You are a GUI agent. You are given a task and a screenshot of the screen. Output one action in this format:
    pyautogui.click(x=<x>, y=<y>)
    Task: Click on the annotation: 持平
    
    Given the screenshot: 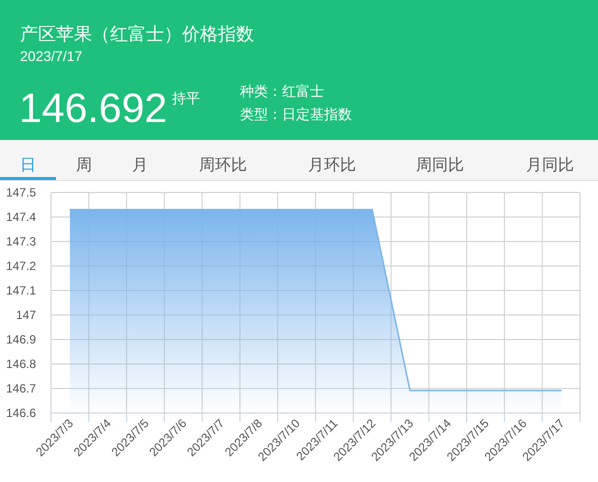 What is the action you would take?
    pyautogui.click(x=186, y=98)
    